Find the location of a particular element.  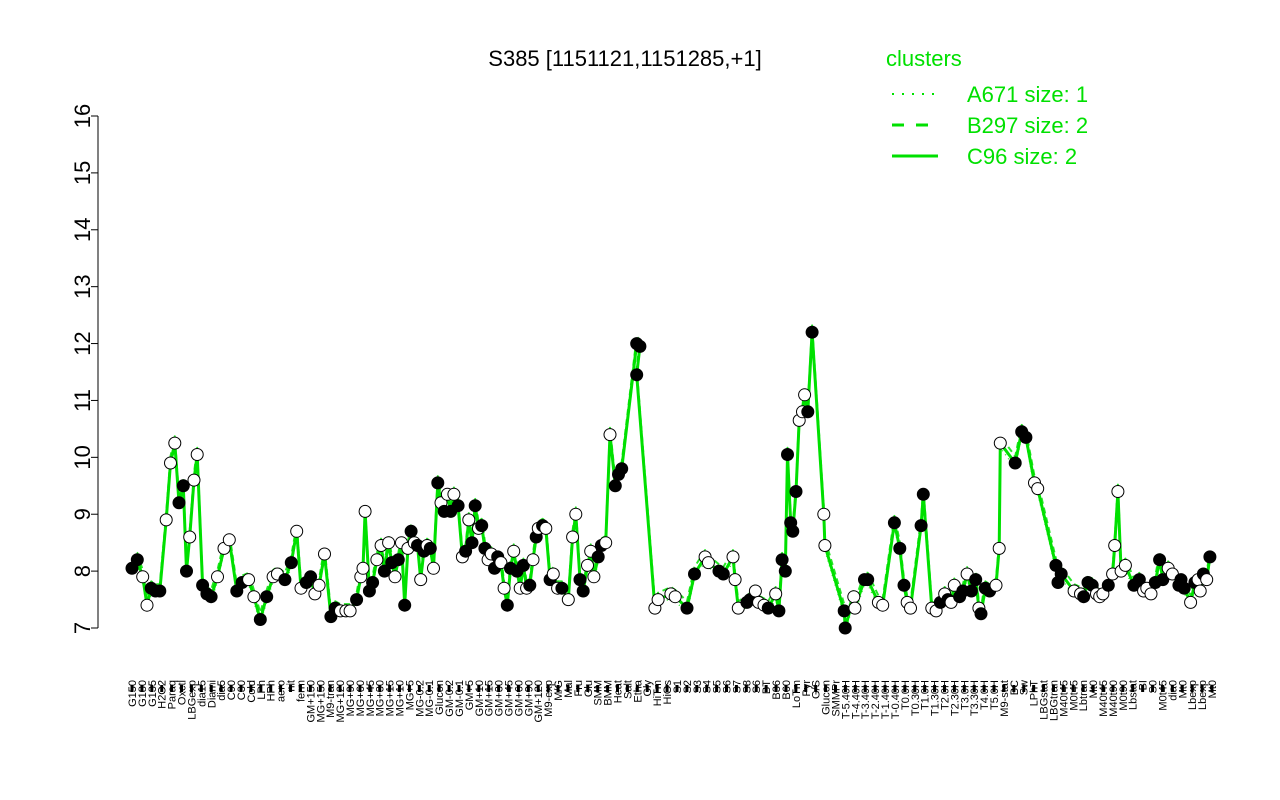

x-tick-label: Glucon is located at coordinates (440, 697).